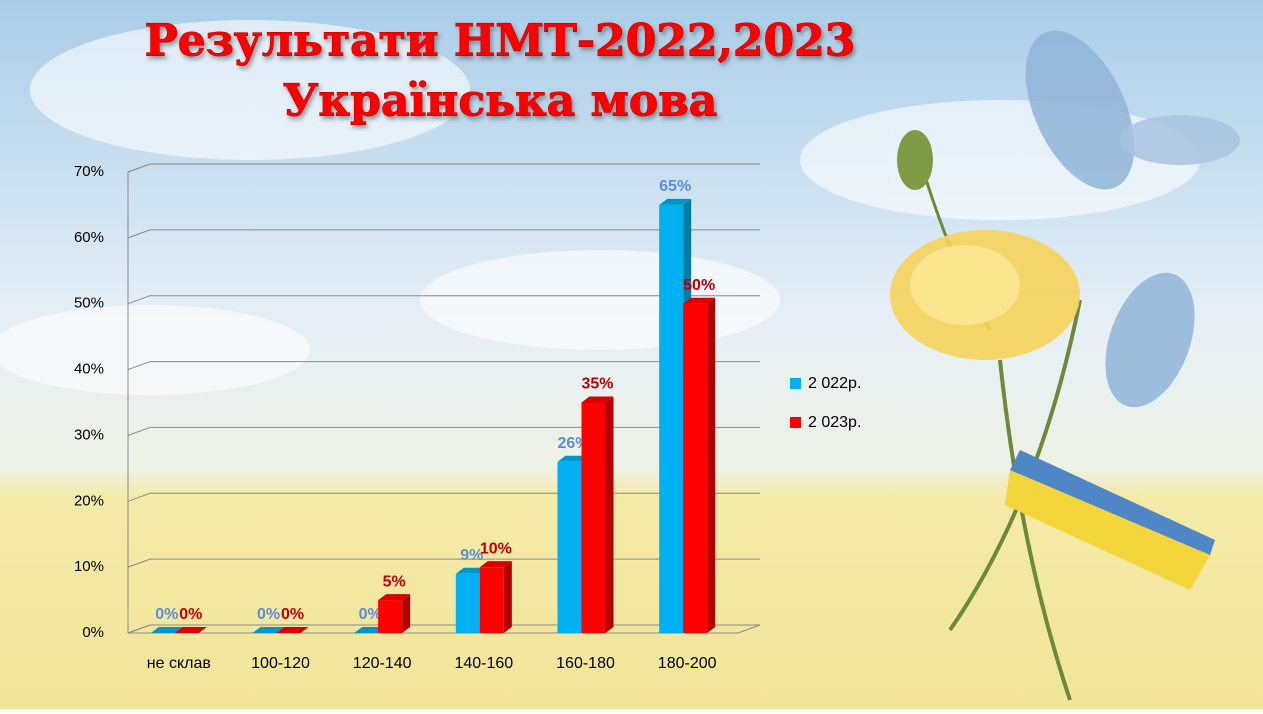 This screenshot has width=1263, height=714. I want to click on y-tick-label: 30%, so click(89, 434).